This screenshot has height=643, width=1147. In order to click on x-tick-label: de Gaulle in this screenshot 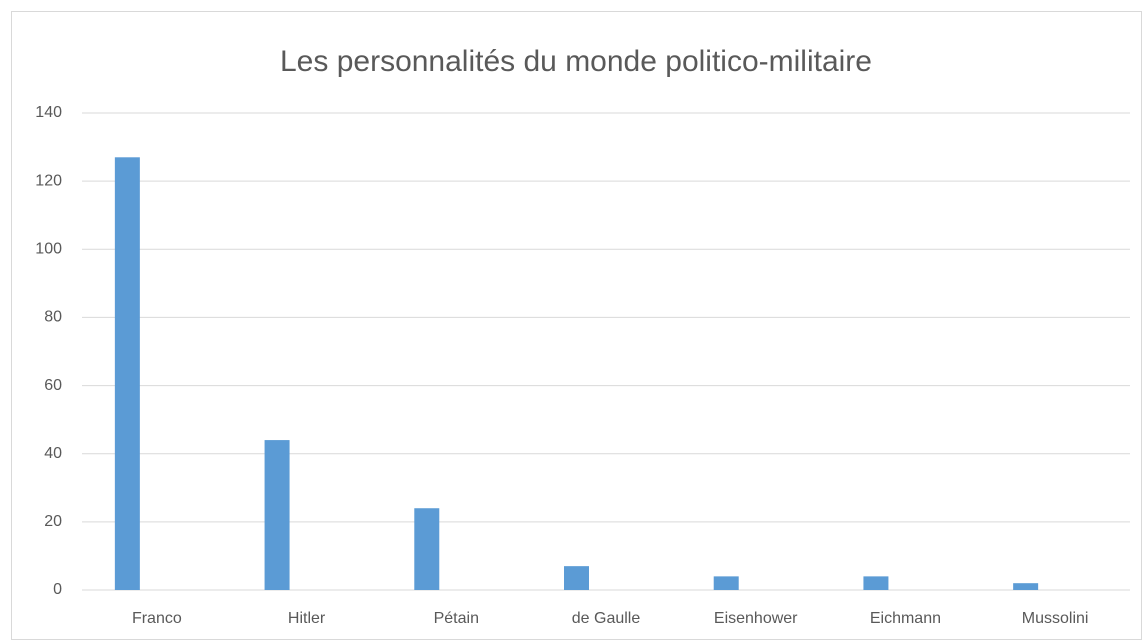, I will do `click(606, 618)`.